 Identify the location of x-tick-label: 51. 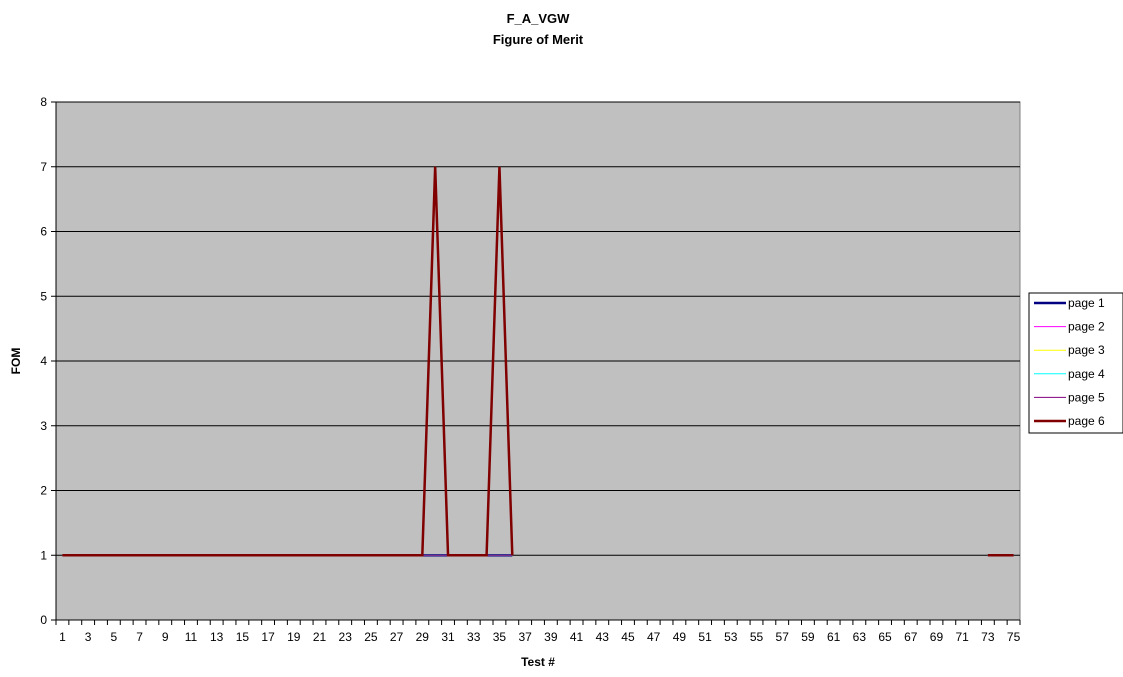
(705, 637).